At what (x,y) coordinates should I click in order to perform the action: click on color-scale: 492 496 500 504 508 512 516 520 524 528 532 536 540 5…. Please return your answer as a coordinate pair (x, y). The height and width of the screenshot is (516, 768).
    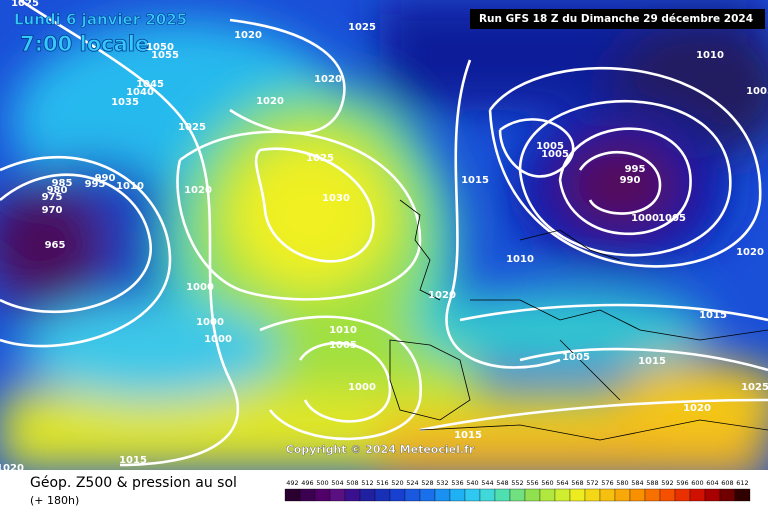
    Looking at the image, I should click on (517, 490).